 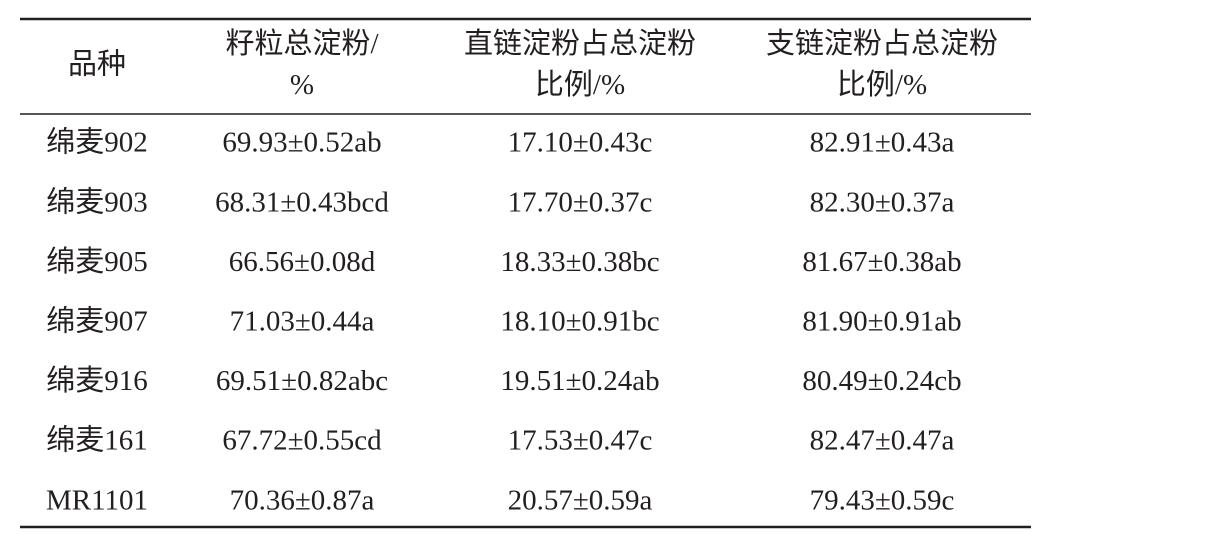 What do you see at coordinates (302, 381) in the screenshot?
I see `cell: 69.51±0.82abc` at bounding box center [302, 381].